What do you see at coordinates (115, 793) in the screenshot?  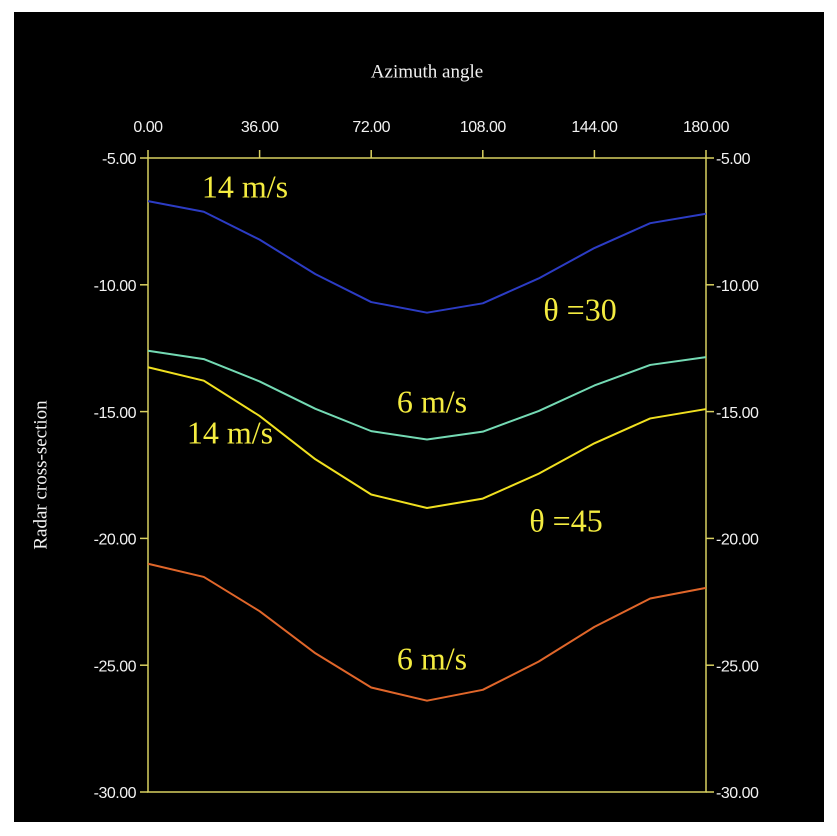 I see `y-tick-label: -30.00` at bounding box center [115, 793].